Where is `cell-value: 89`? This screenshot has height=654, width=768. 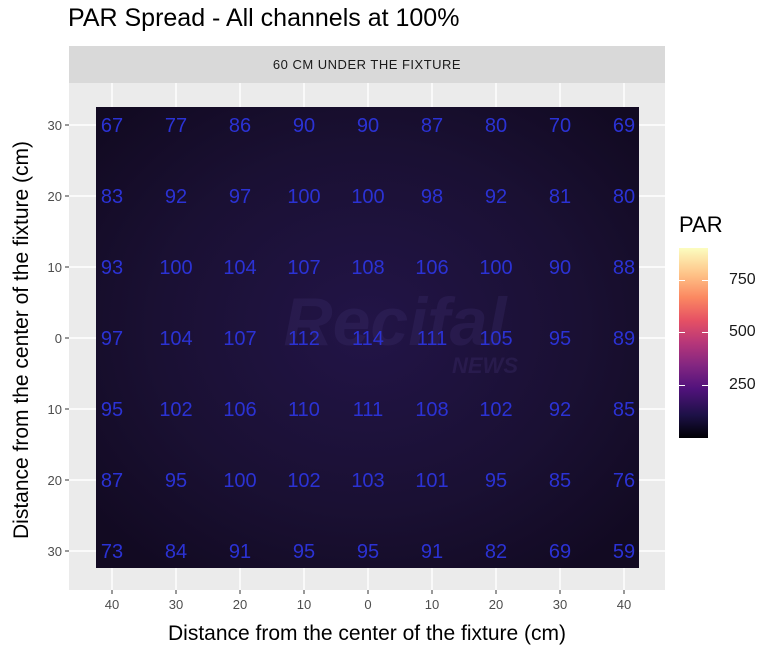
cell-value: 89 is located at coordinates (624, 339).